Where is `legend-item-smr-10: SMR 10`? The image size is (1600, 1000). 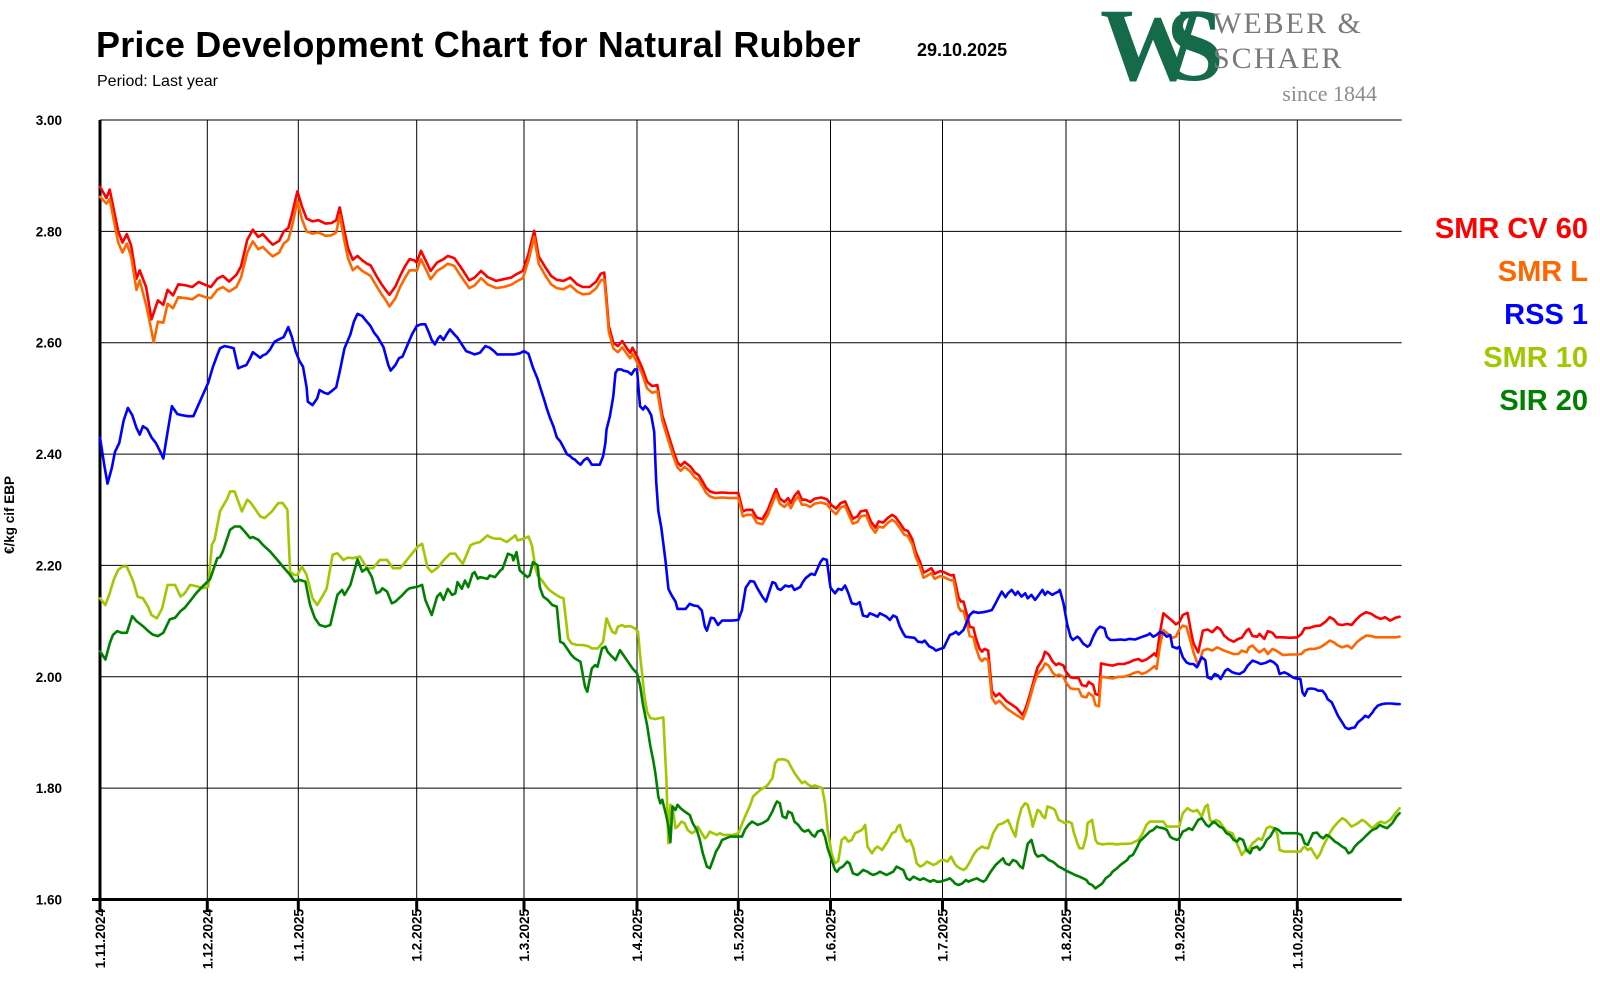 legend-item-smr-10: SMR 10 is located at coordinates (1535, 358).